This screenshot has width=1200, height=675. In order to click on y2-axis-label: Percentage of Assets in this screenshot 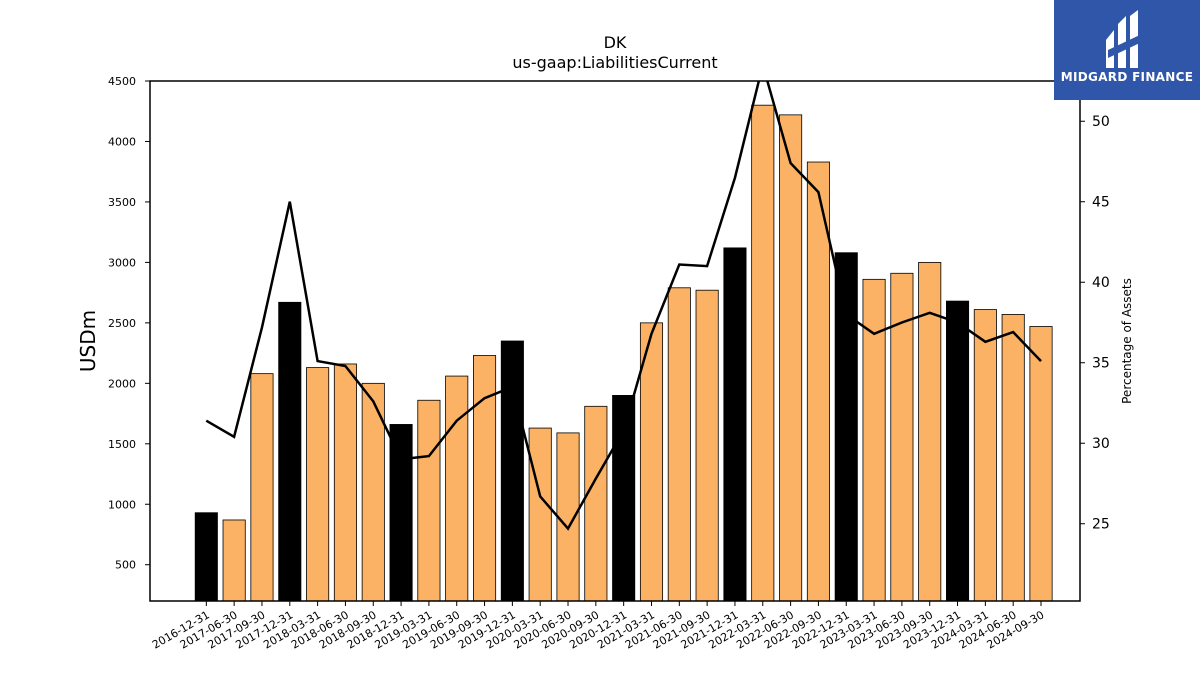, I will do `click(1127, 341)`.